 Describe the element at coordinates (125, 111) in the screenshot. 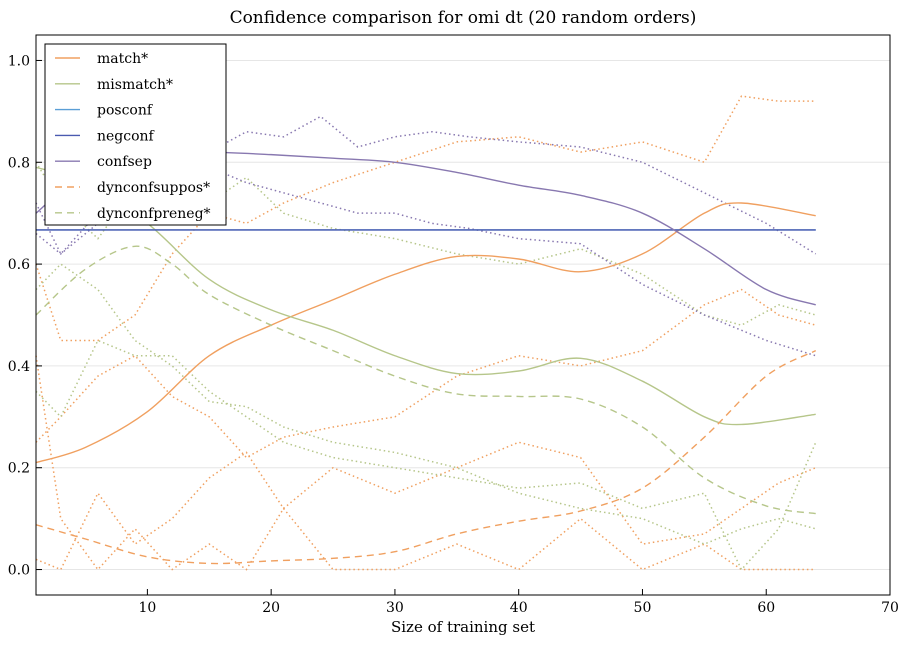

I see `legend-label: posconf` at that location.